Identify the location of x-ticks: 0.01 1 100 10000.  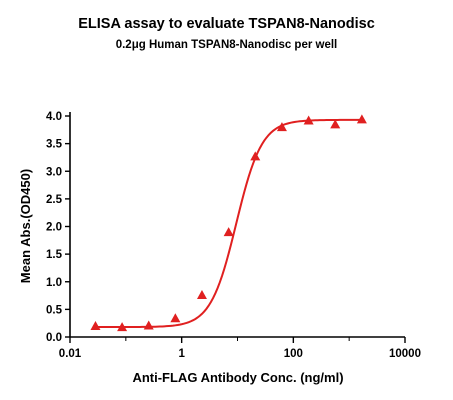
(240, 348).